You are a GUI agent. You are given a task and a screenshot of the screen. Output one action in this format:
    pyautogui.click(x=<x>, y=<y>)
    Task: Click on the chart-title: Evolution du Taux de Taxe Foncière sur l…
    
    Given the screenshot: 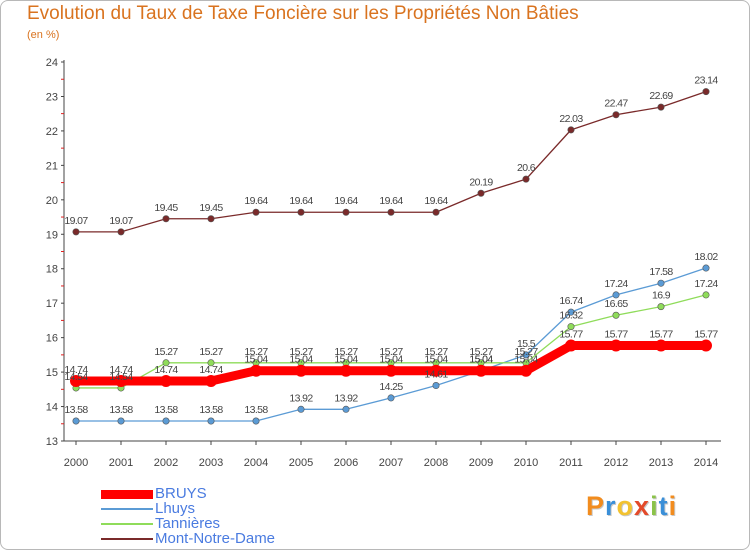 What is the action you would take?
    pyautogui.click(x=303, y=13)
    